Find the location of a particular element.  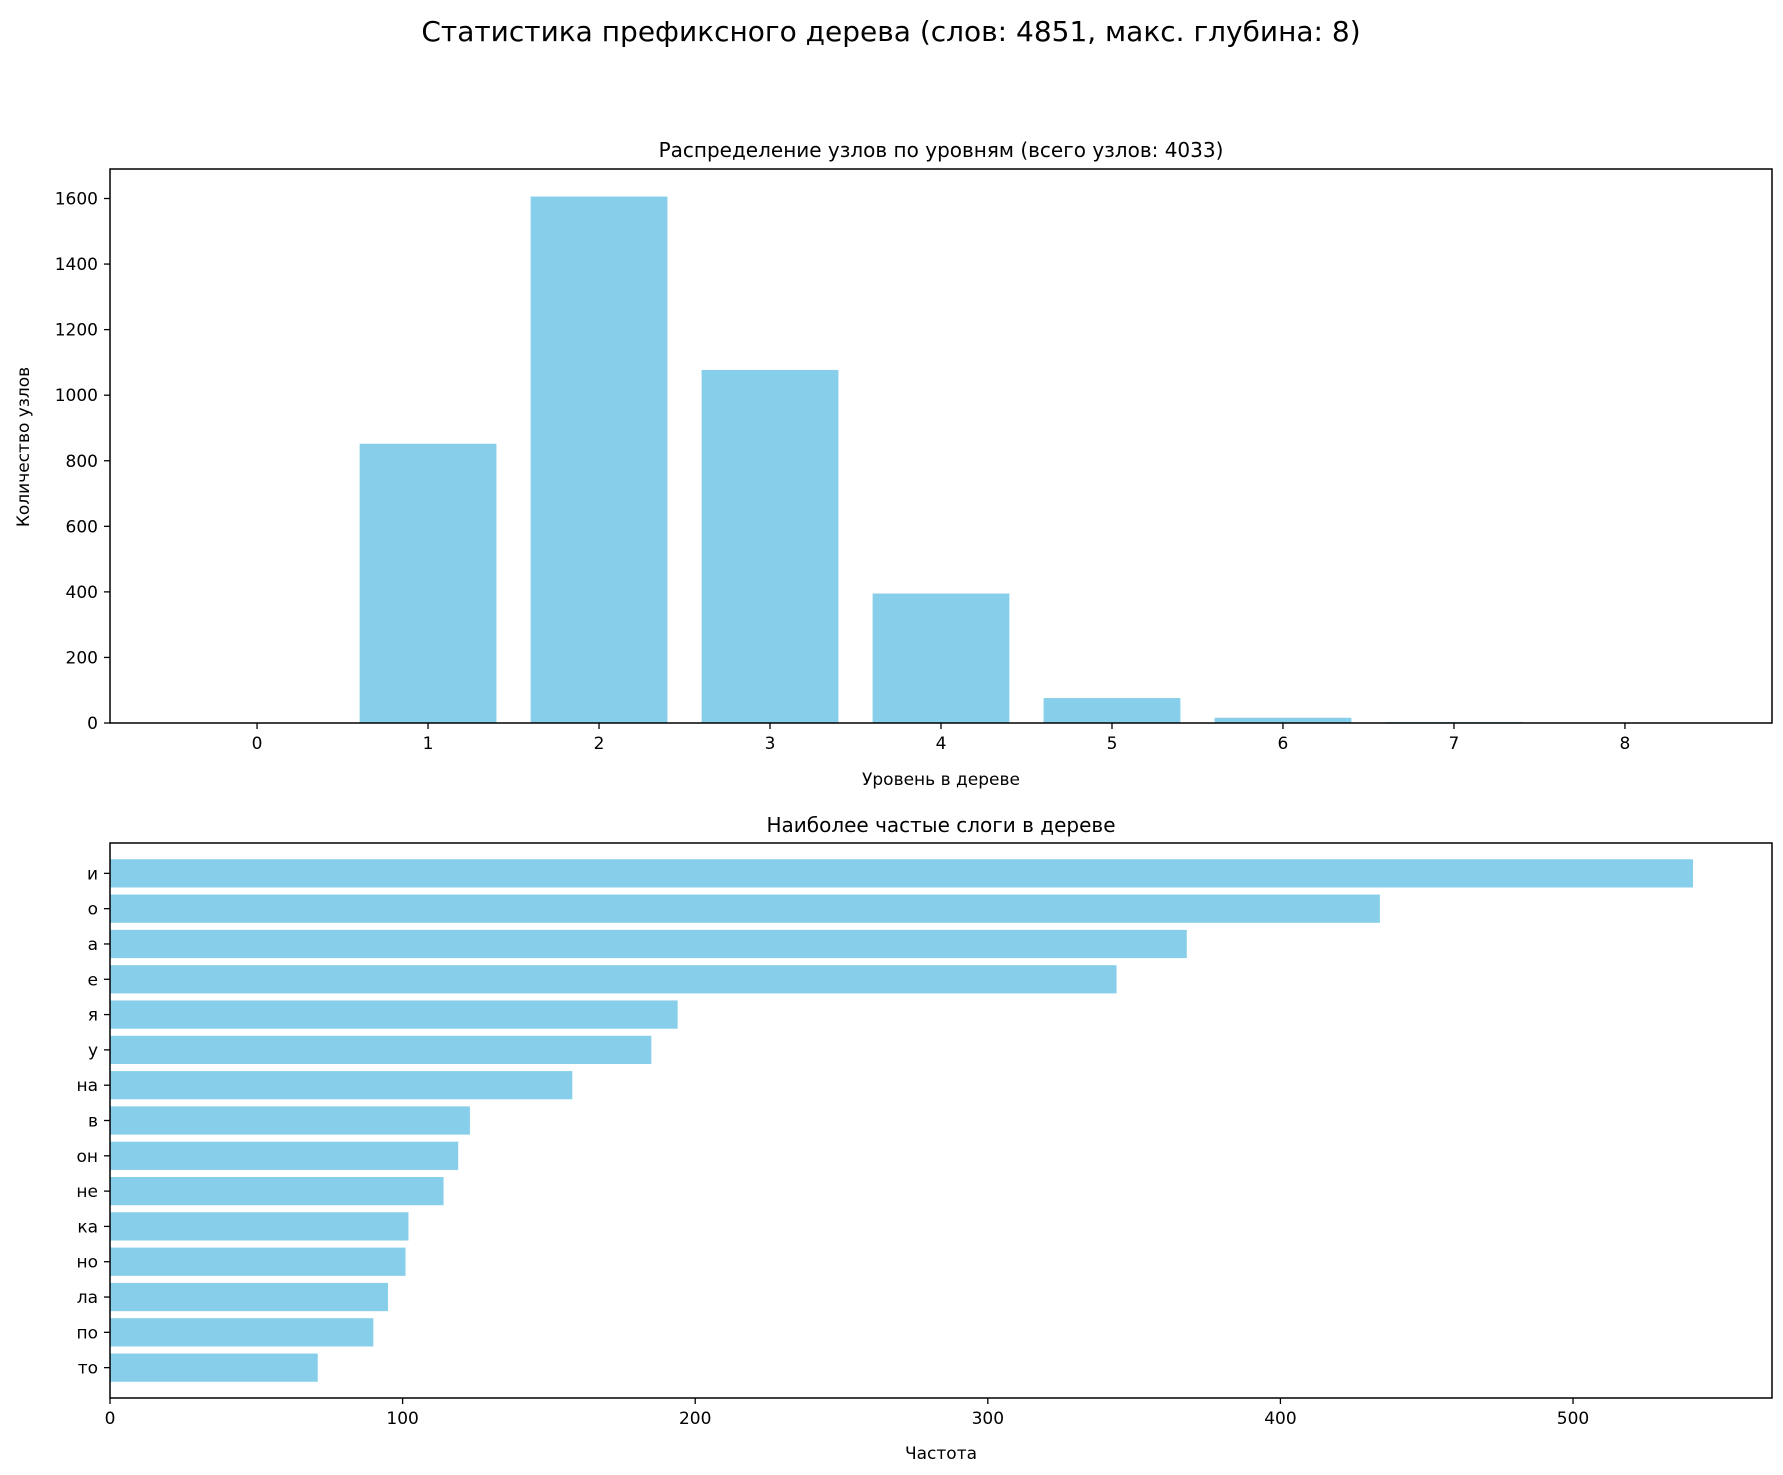

y-tick-label: 1200 is located at coordinates (76, 331).